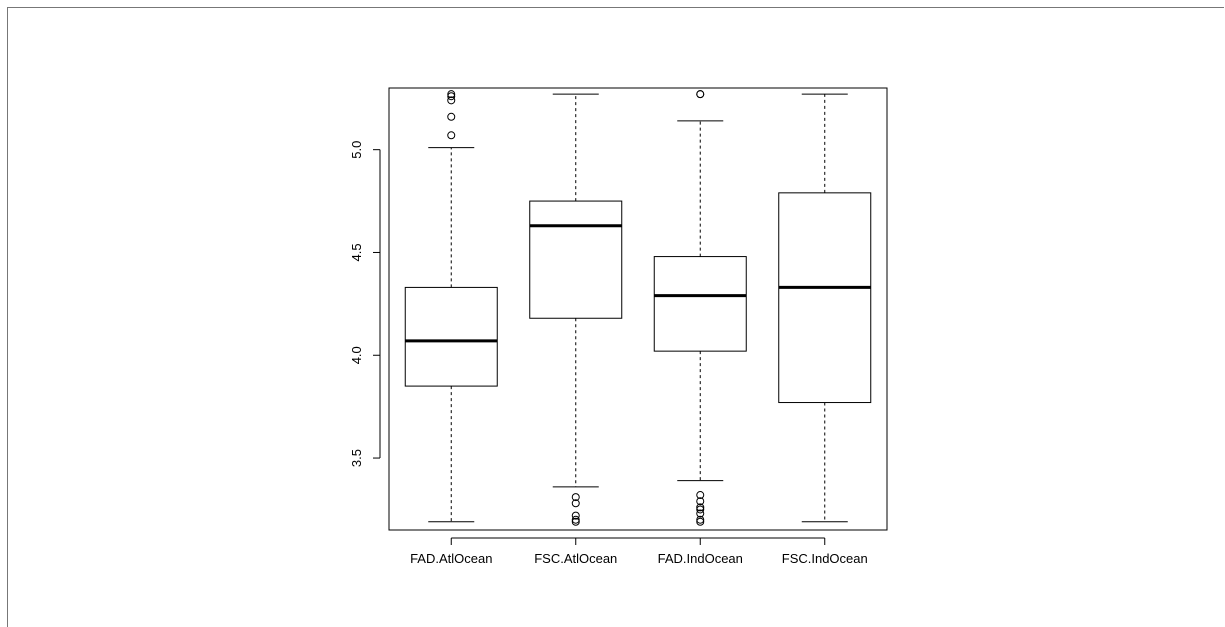 The image size is (1225, 627). What do you see at coordinates (356, 458) in the screenshot?
I see `y-tick-label: 3.5` at bounding box center [356, 458].